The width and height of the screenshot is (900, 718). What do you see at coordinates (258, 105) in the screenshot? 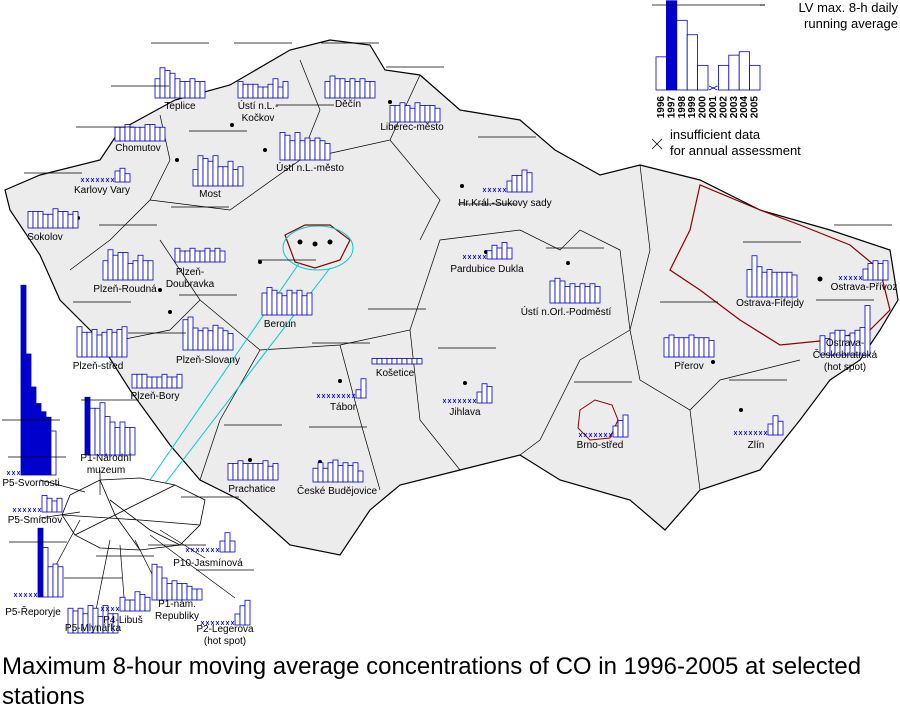
I see `station-label: Ústí n.L.-` at bounding box center [258, 105].